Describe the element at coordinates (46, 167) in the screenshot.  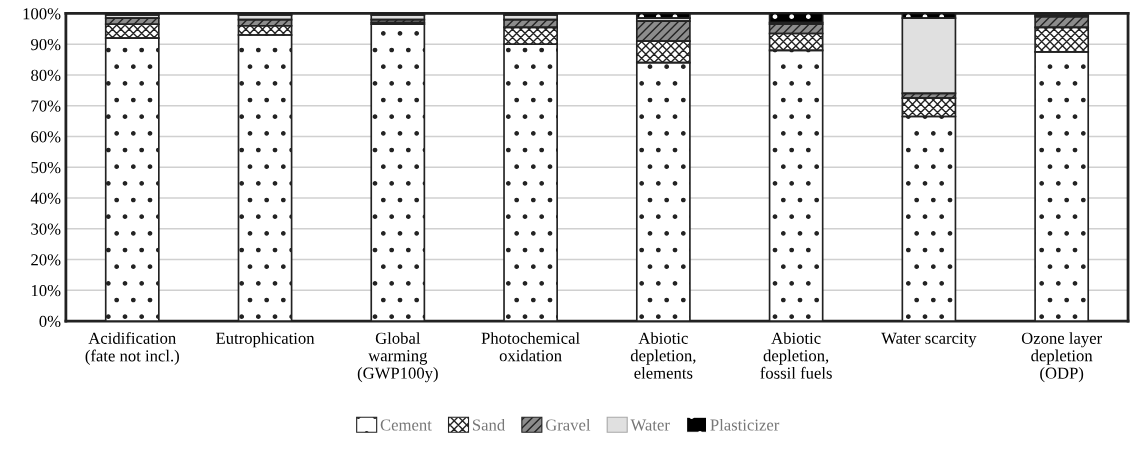
I see `y-tick-label: 50%` at that location.